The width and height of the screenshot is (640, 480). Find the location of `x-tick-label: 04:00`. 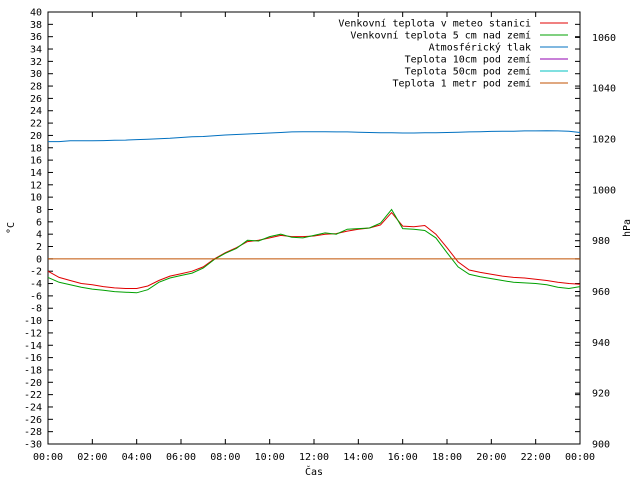

x-tick-label: 04:00 is located at coordinates (137, 457).